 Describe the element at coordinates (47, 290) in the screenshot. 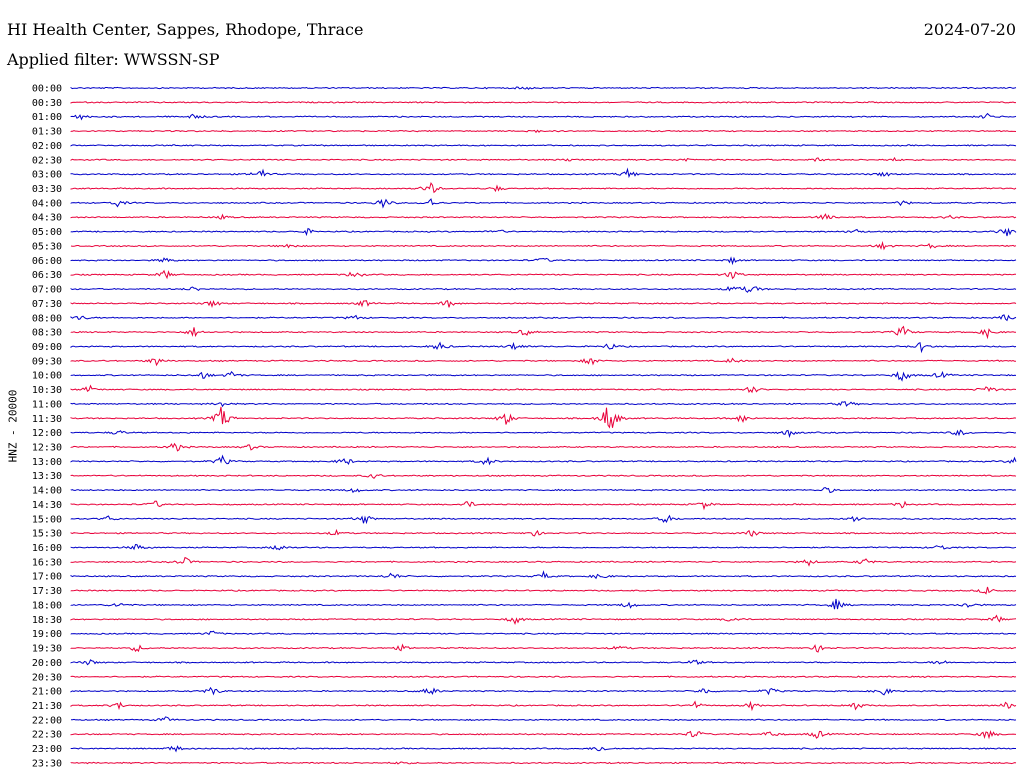

I see `time-tick-label: 07:00` at that location.